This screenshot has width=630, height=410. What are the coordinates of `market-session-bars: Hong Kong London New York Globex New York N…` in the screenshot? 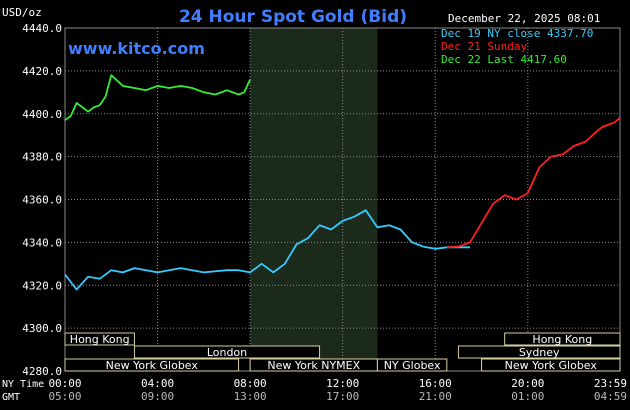 It's located at (342, 352).